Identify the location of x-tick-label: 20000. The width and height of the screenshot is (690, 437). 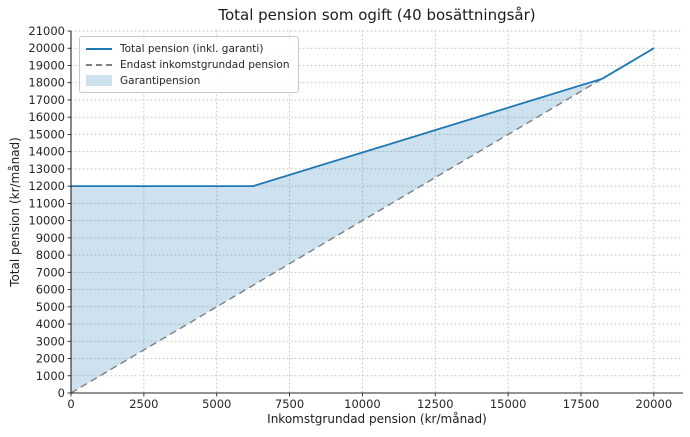
(654, 404).